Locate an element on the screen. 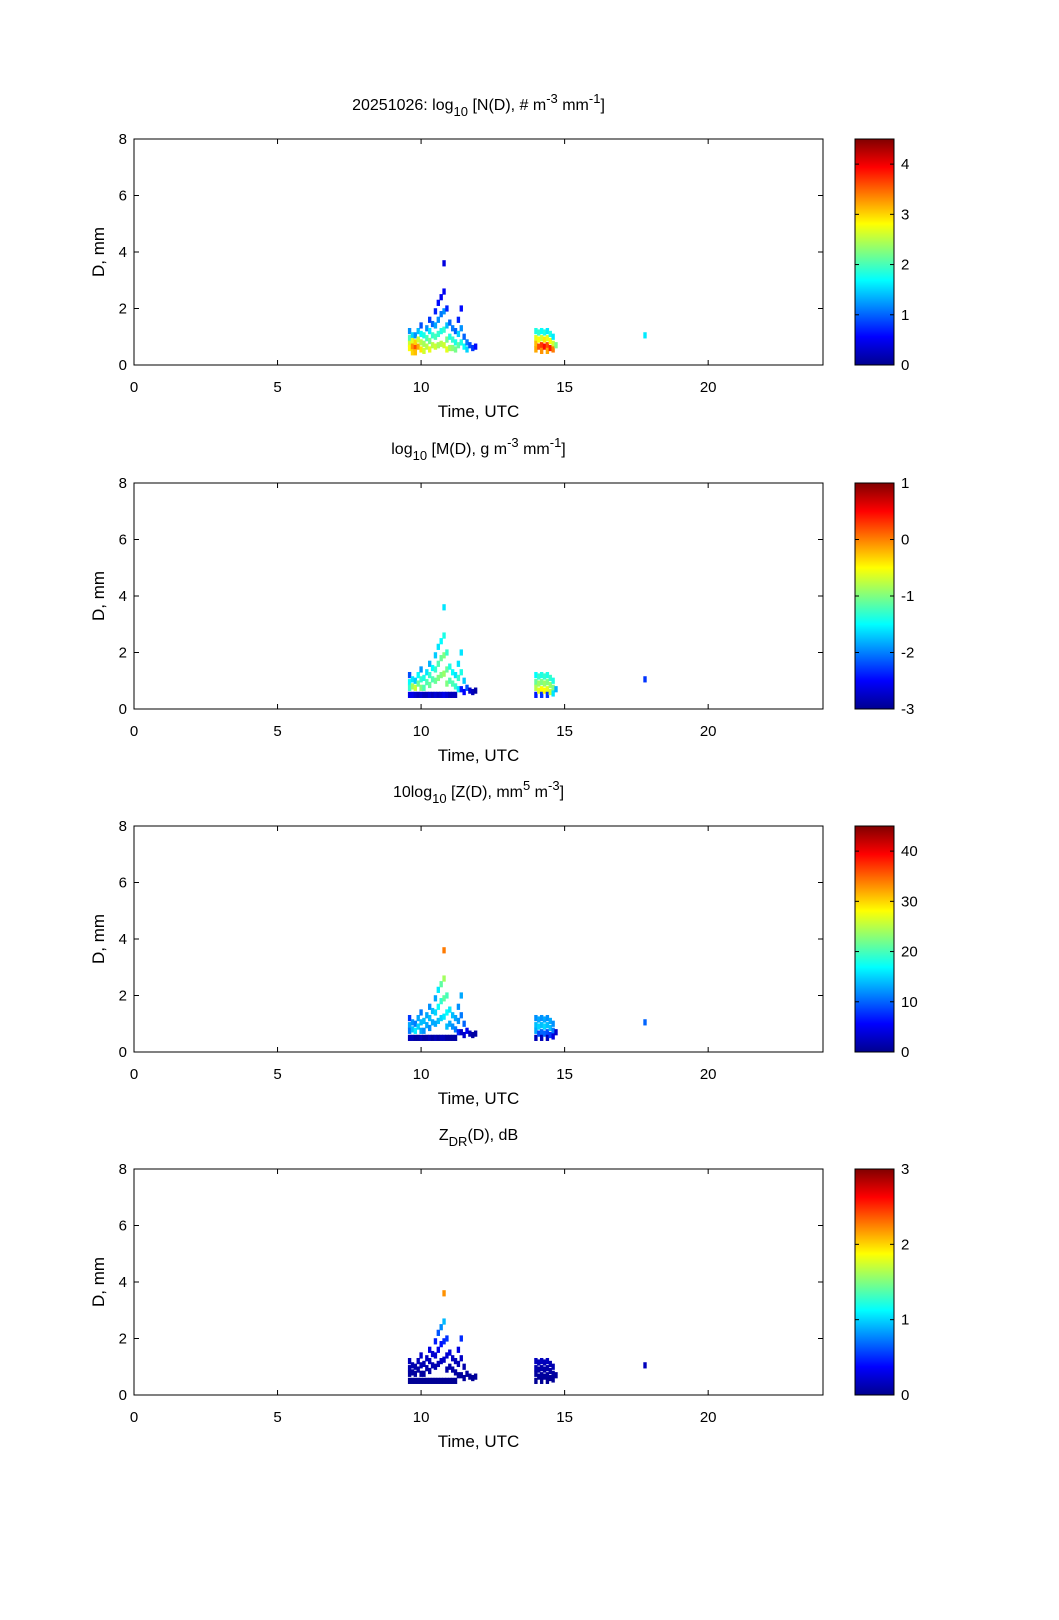  y-axis-label: D, mm is located at coordinates (98, 252).